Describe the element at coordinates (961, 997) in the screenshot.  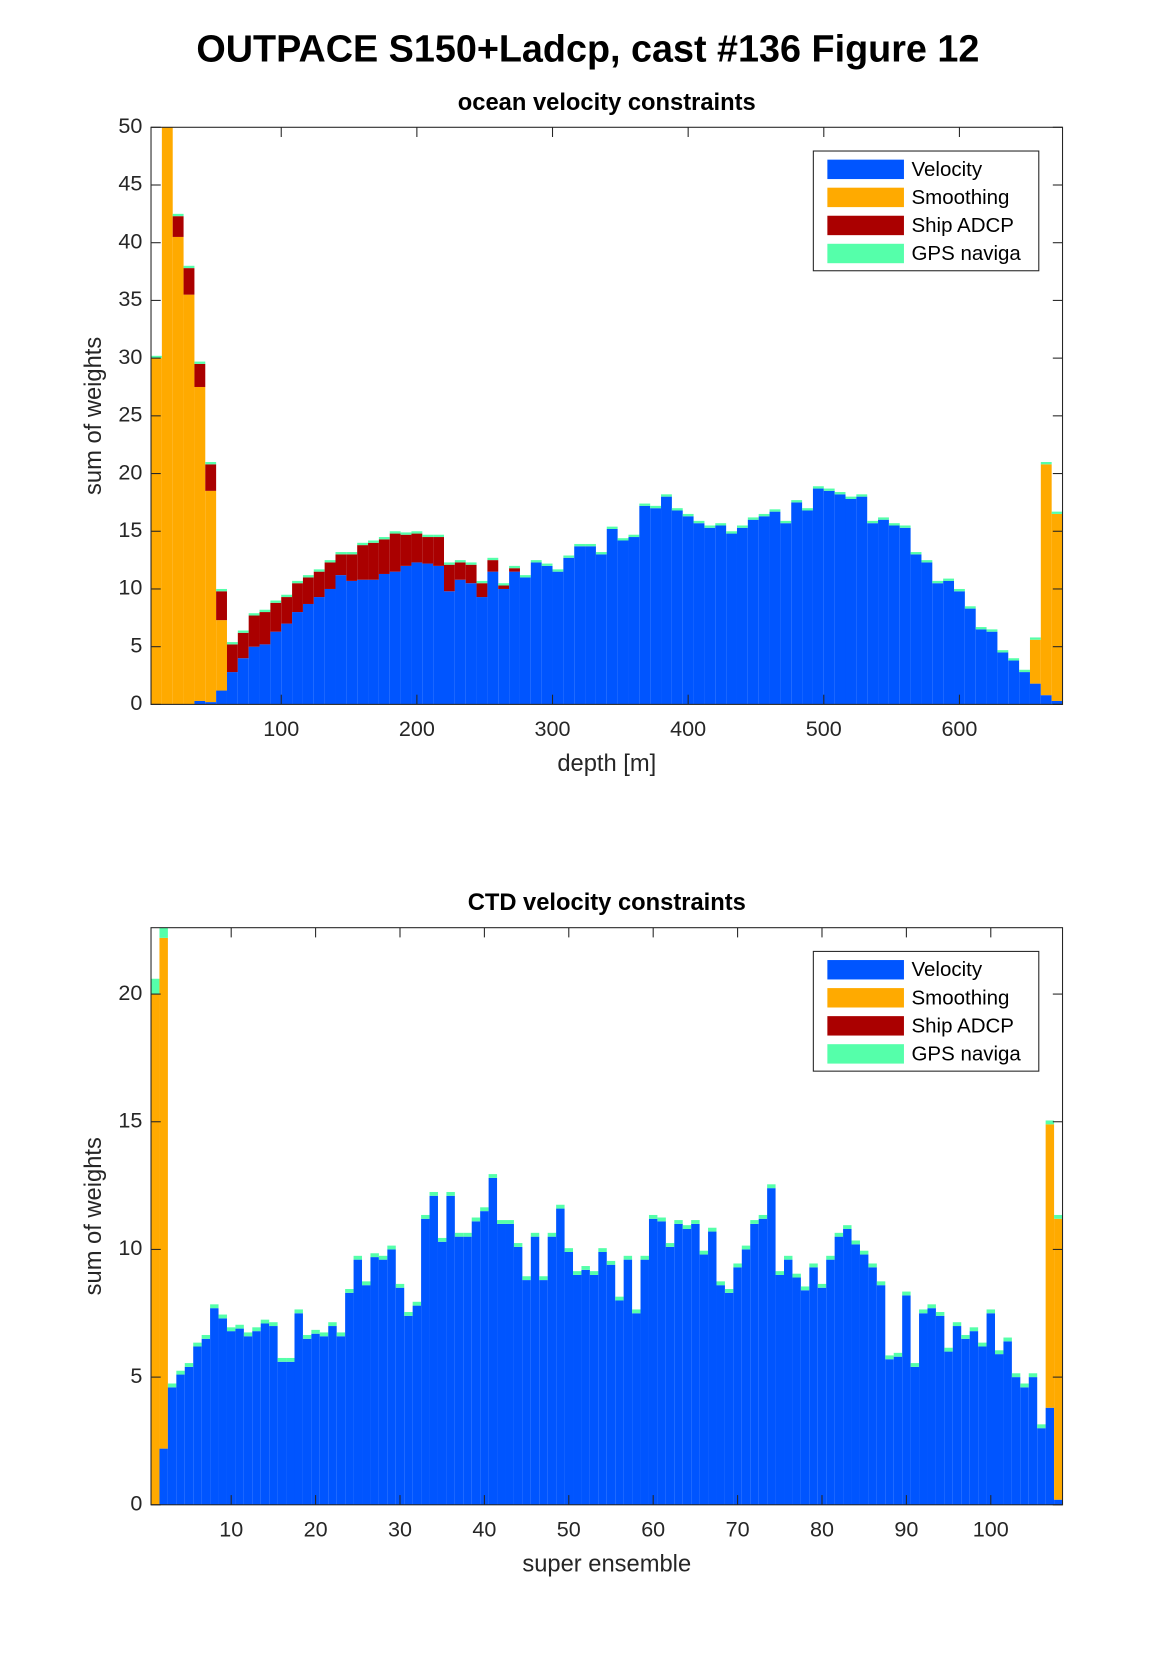
I see `legend-label: Smoothing` at that location.